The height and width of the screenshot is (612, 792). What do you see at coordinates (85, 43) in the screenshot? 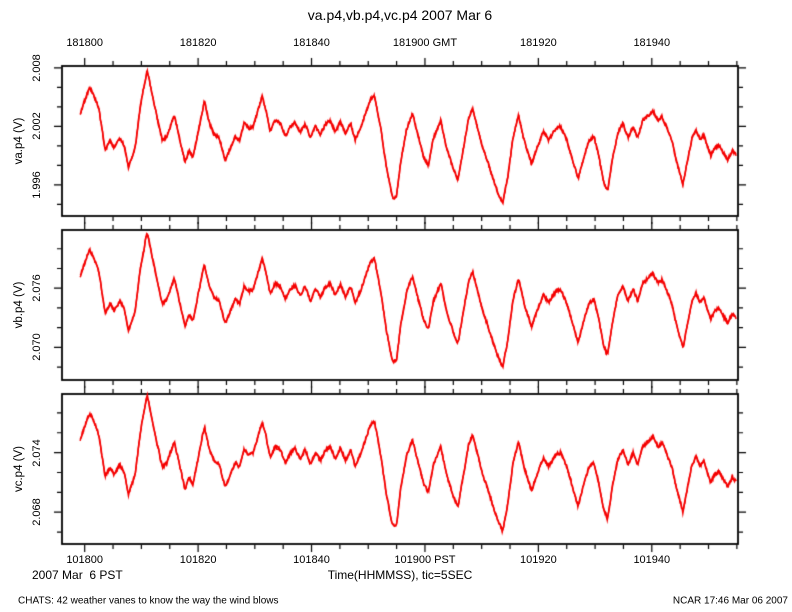
I see `top-axis-tick-label: 181800` at bounding box center [85, 43].